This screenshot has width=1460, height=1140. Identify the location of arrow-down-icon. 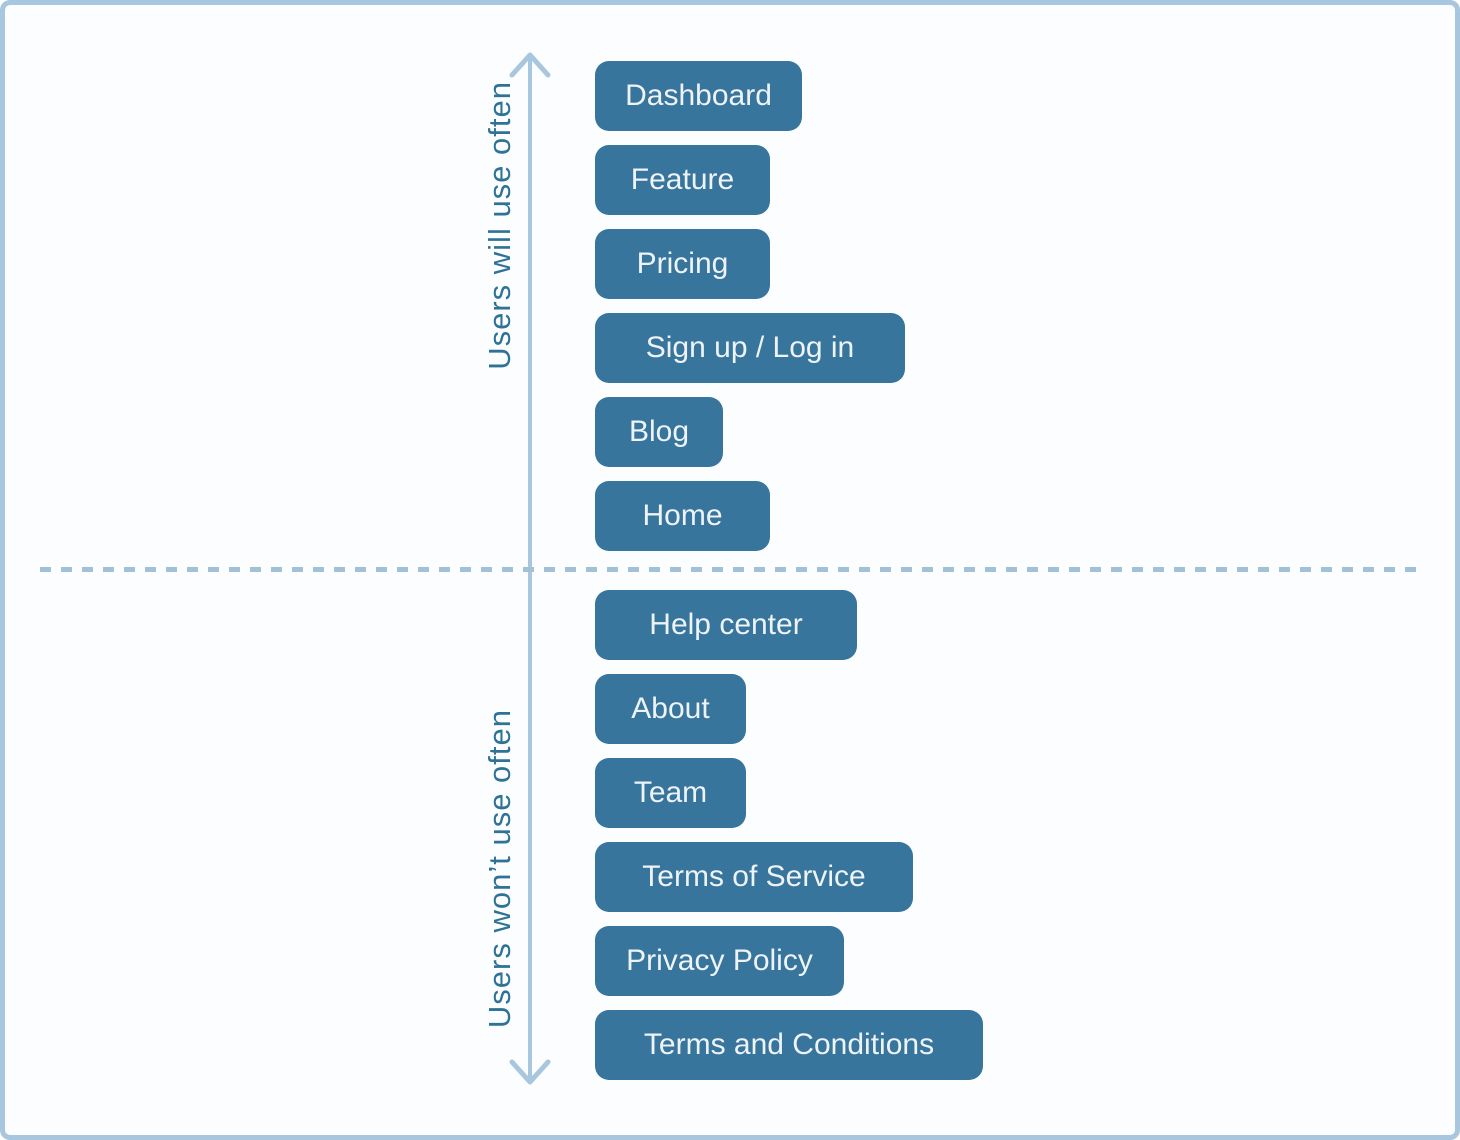
(530, 1072).